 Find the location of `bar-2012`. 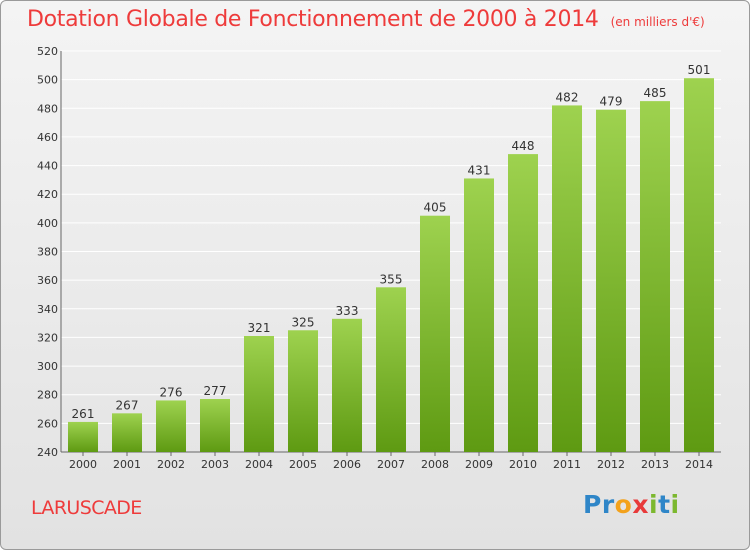

bar-2012 is located at coordinates (611, 280).